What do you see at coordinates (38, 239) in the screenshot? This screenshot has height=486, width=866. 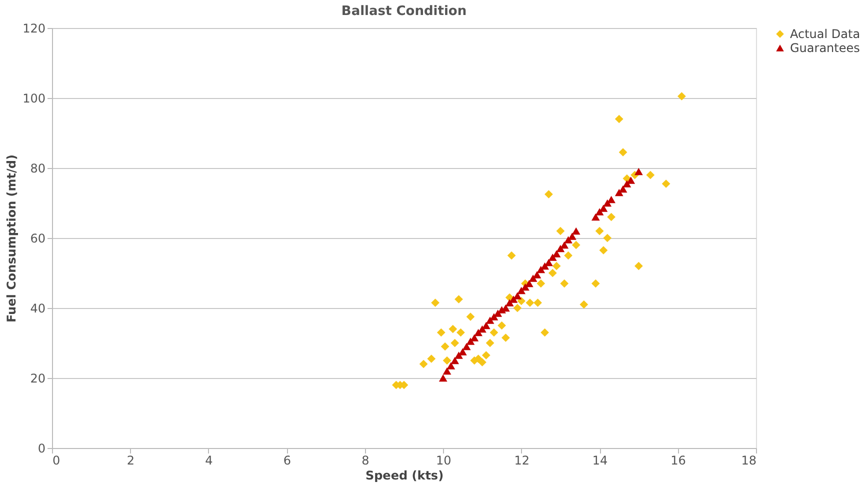 I see `y-tick-label: 60` at bounding box center [38, 239].